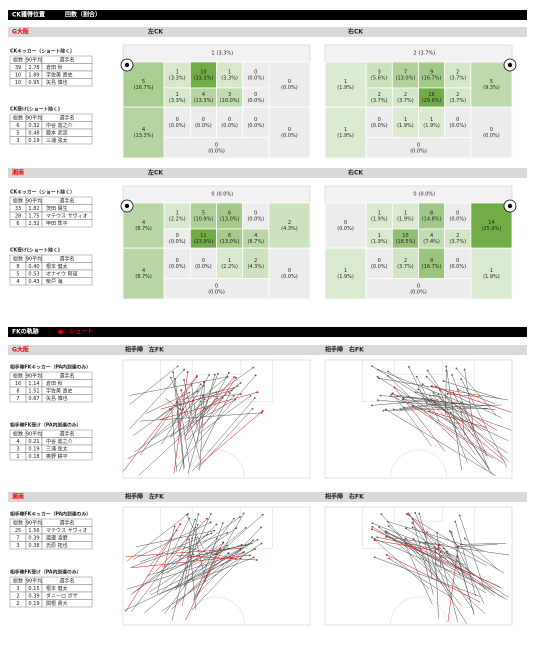 This screenshot has width=535, height=652. What do you see at coordinates (17, 457) in the screenshot?
I see `table-cell-text: 1` at bounding box center [17, 457].